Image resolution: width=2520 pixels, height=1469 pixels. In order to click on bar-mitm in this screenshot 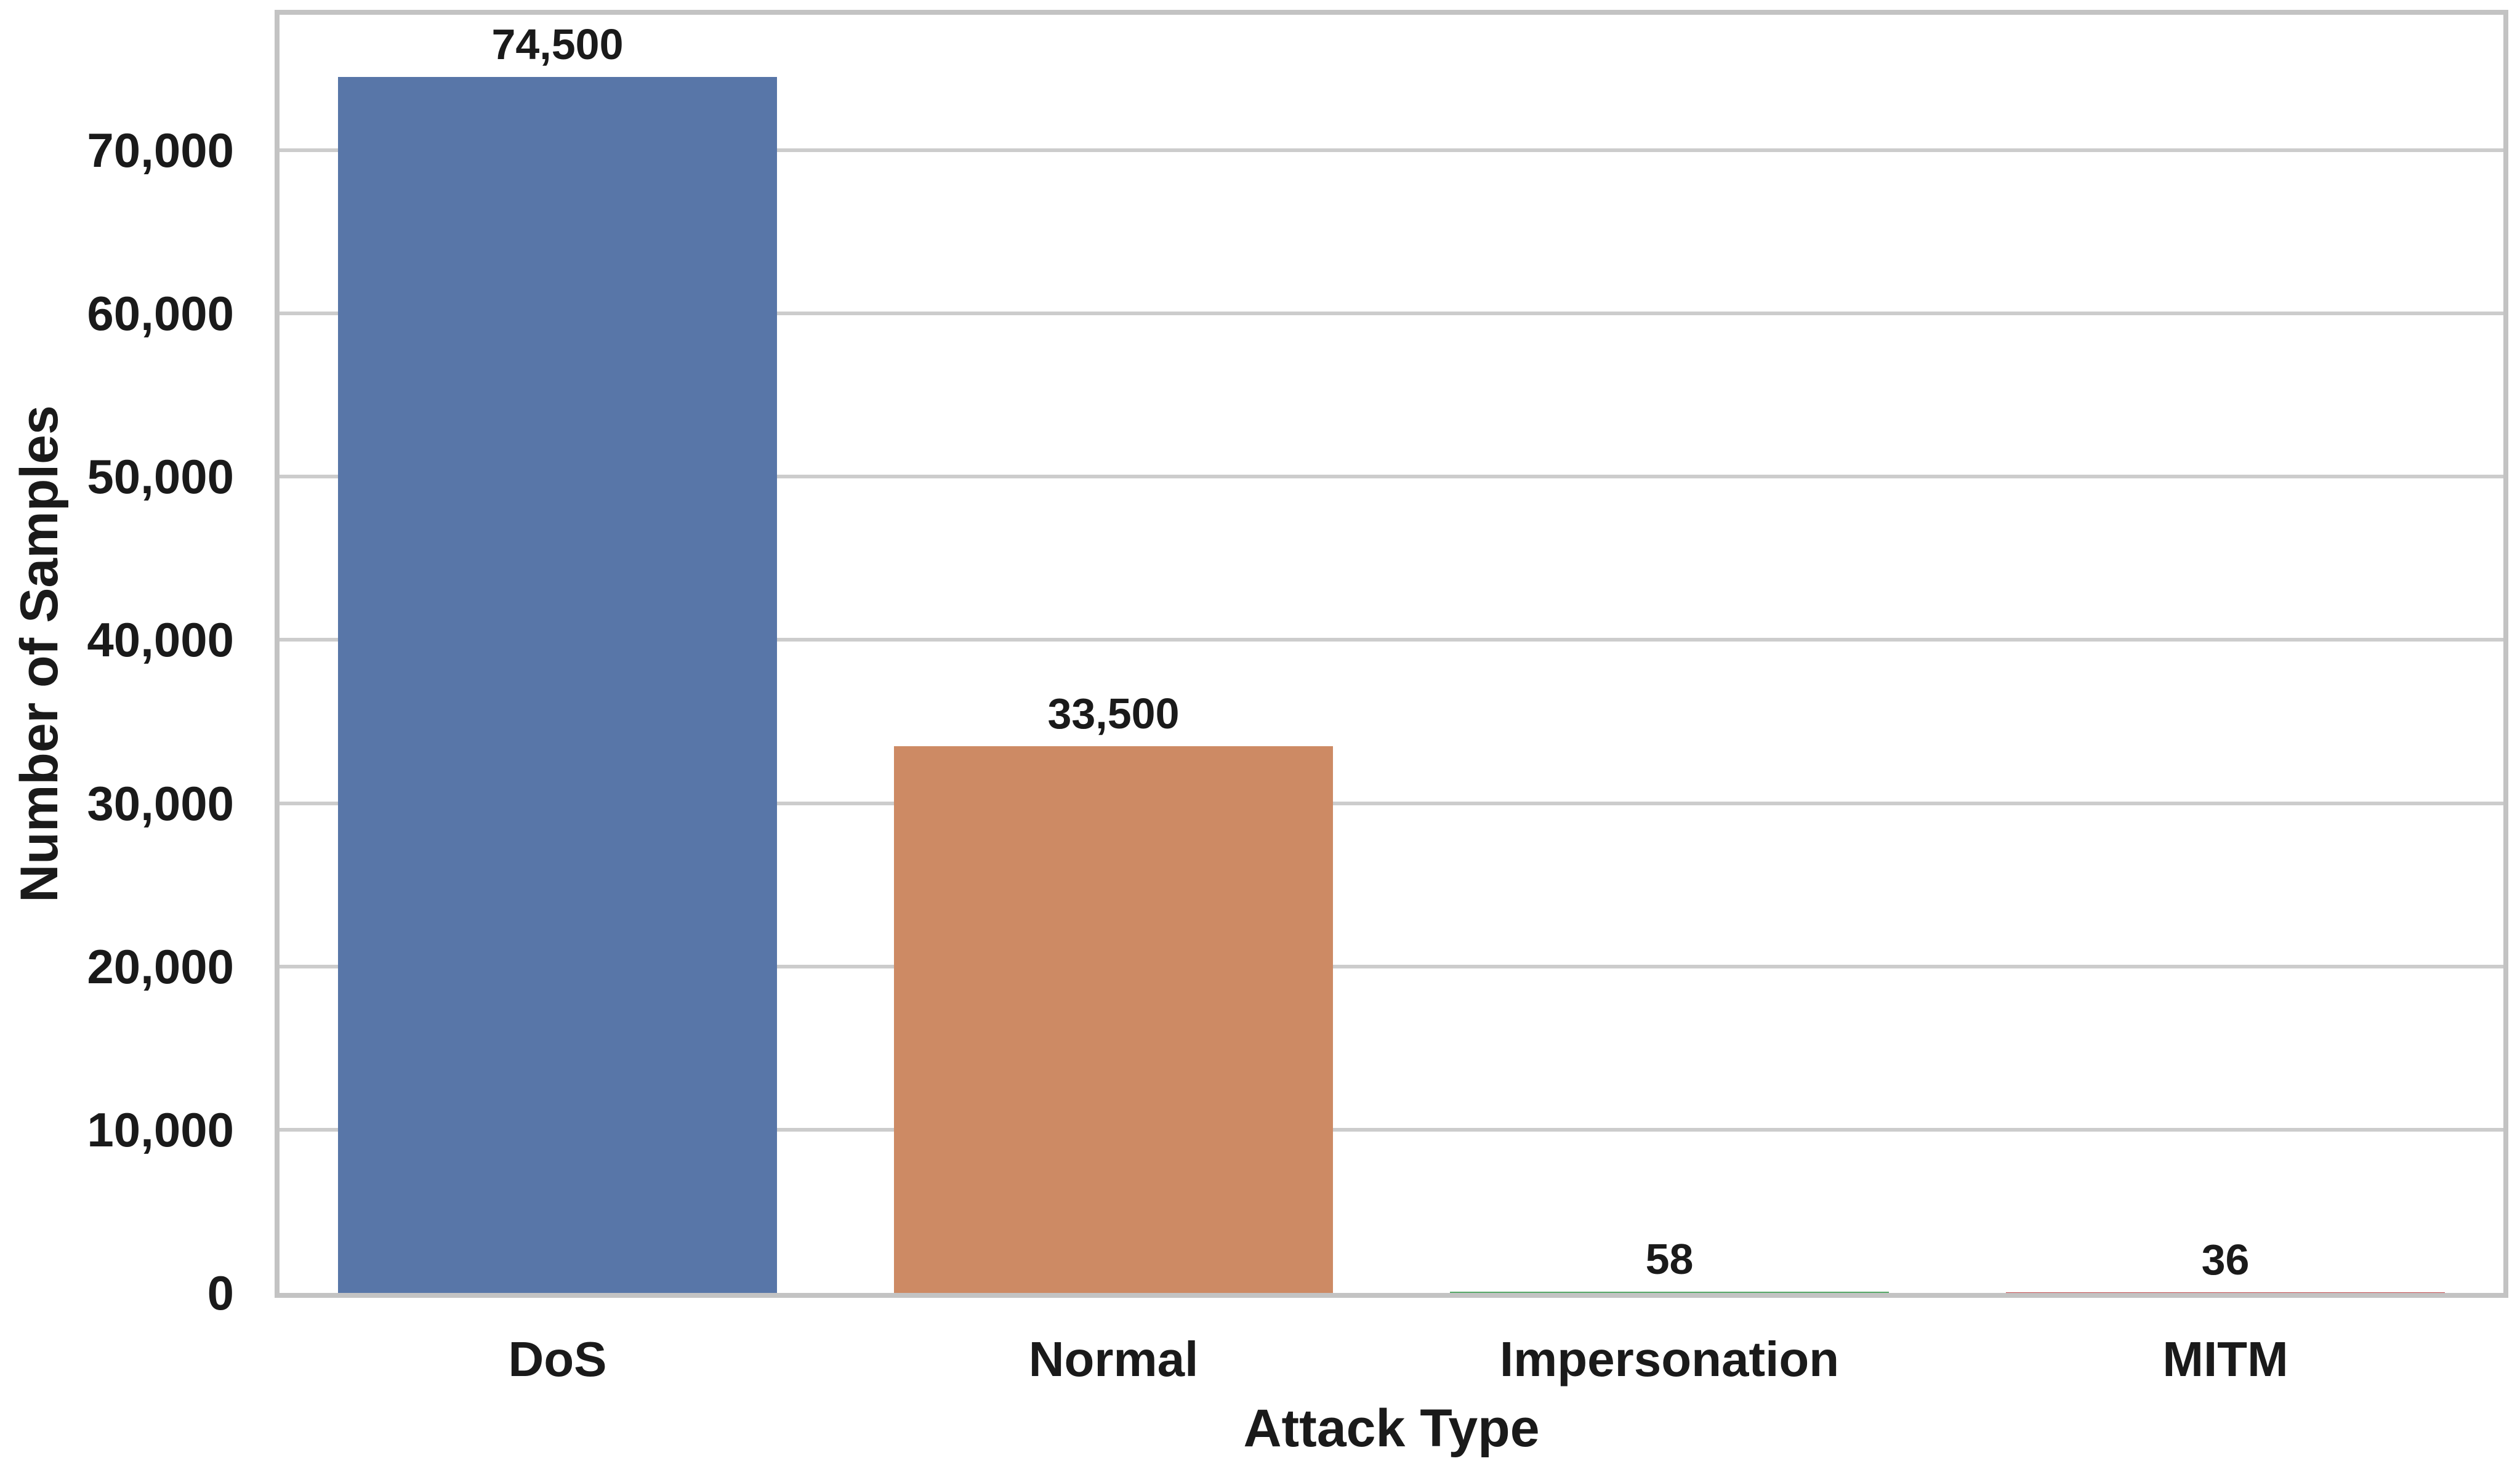, I will do `click(2225, 1292)`.